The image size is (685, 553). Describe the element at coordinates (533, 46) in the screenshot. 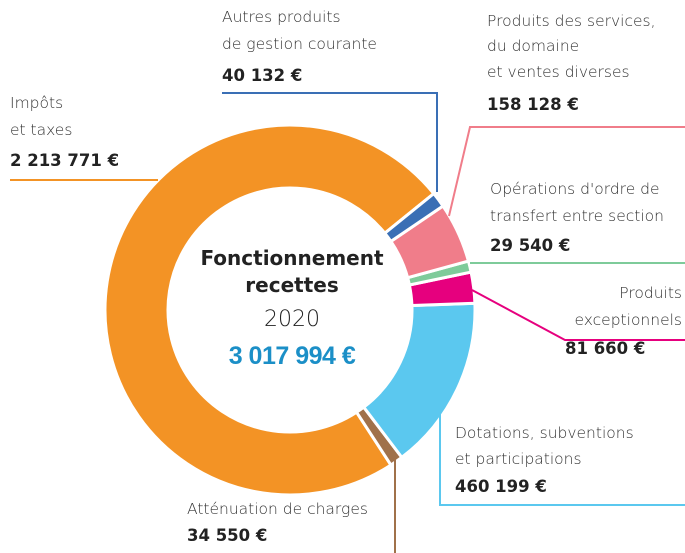

I see `slice-label: du domaine` at that location.